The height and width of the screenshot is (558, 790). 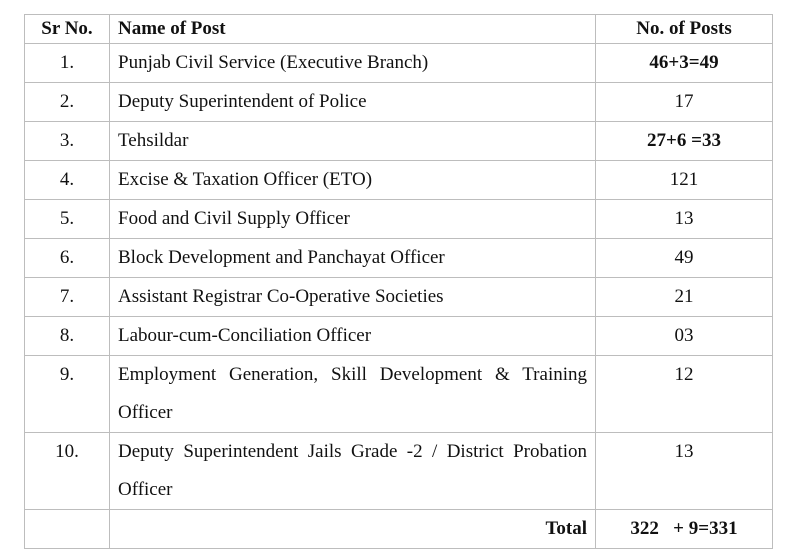 What do you see at coordinates (352, 29) in the screenshot?
I see `header-name-of-post: Name of Post` at bounding box center [352, 29].